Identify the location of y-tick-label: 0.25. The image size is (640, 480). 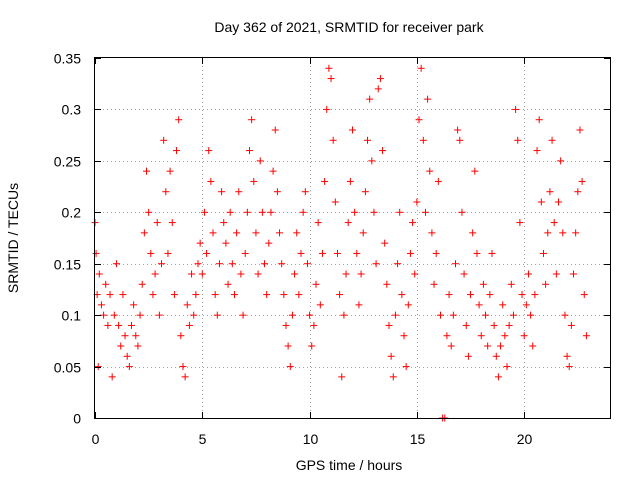
(67, 162).